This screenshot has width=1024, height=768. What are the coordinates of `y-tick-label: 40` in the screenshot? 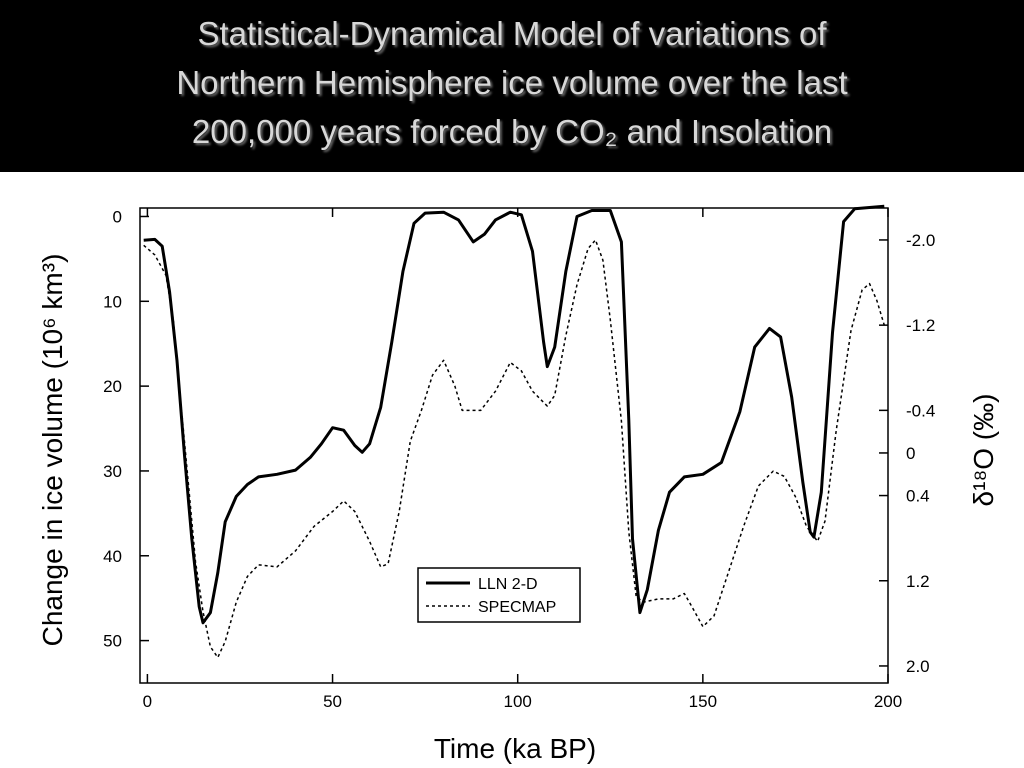 It's located at (112, 556).